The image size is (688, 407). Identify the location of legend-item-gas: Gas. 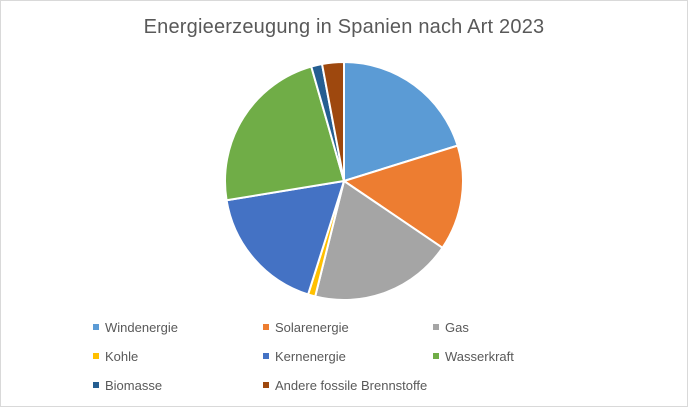
(513, 327).